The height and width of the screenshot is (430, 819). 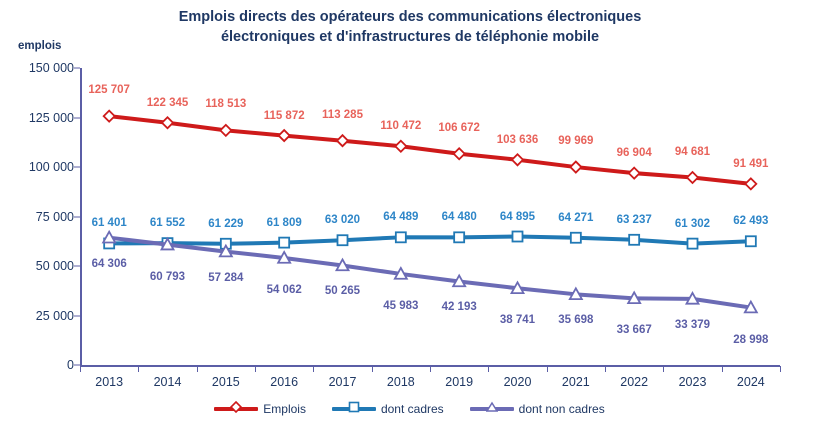 I want to click on data-label: 113 285, so click(x=342, y=114).